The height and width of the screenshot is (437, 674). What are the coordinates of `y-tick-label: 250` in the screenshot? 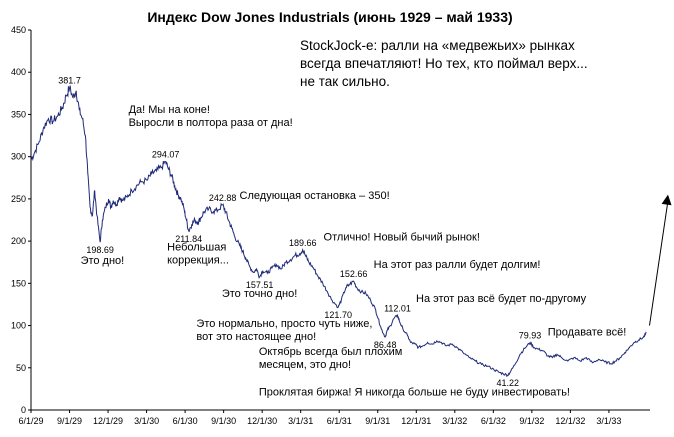 It's located at (18, 199).